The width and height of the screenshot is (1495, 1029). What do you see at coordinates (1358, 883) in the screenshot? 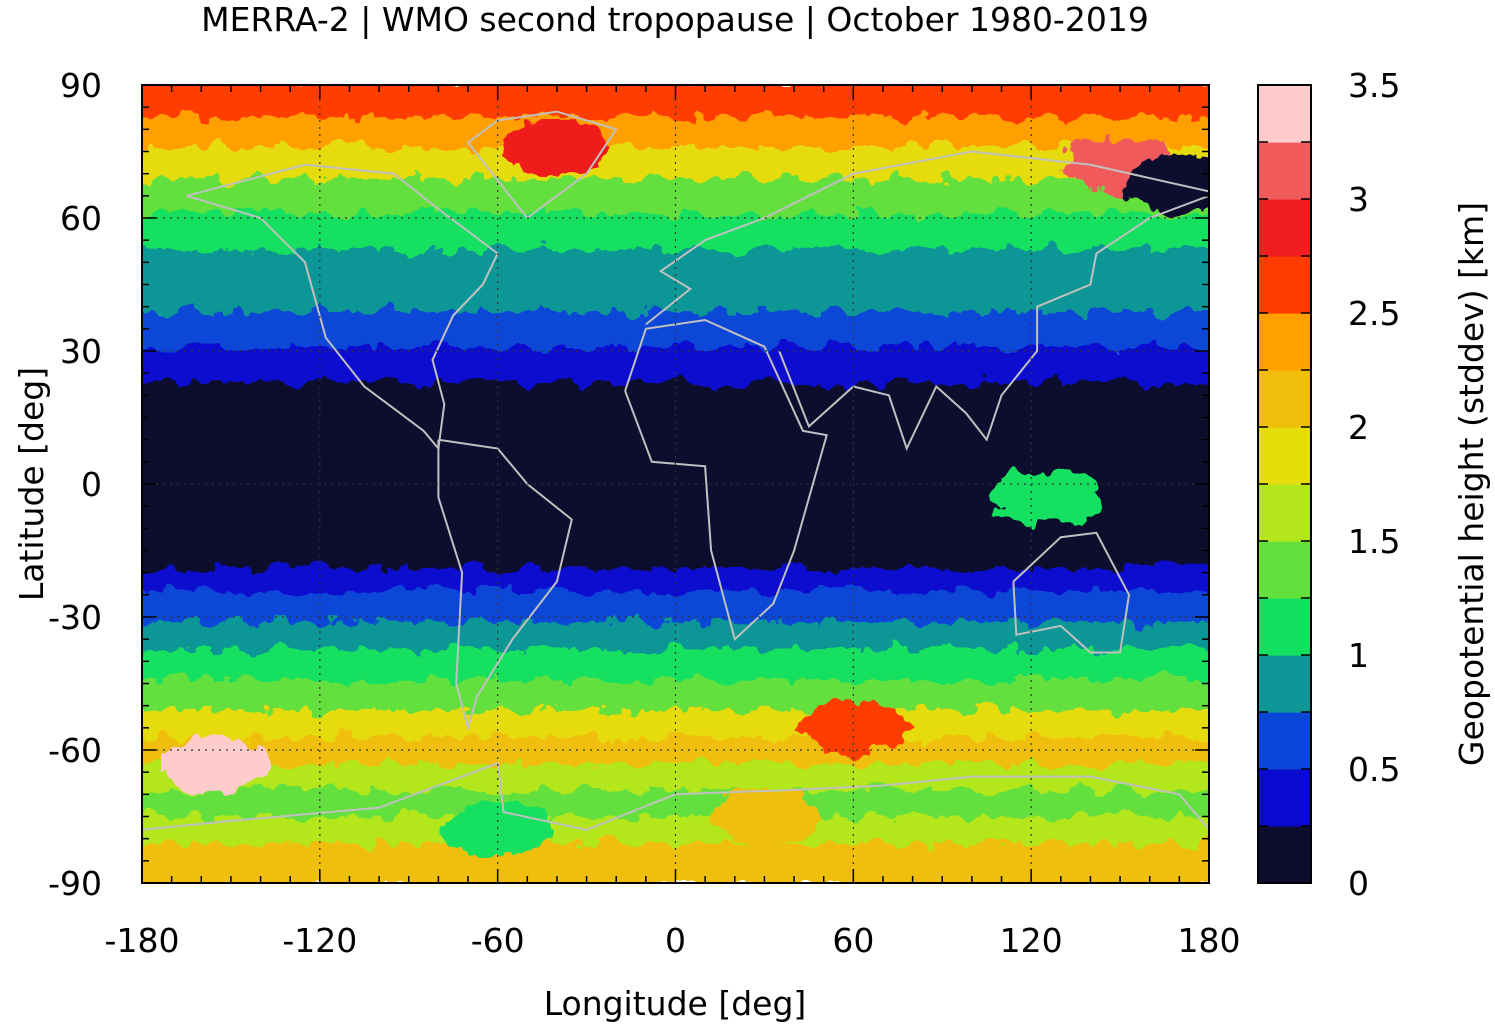
I see `colorbar-tick-label: 0` at bounding box center [1358, 883].